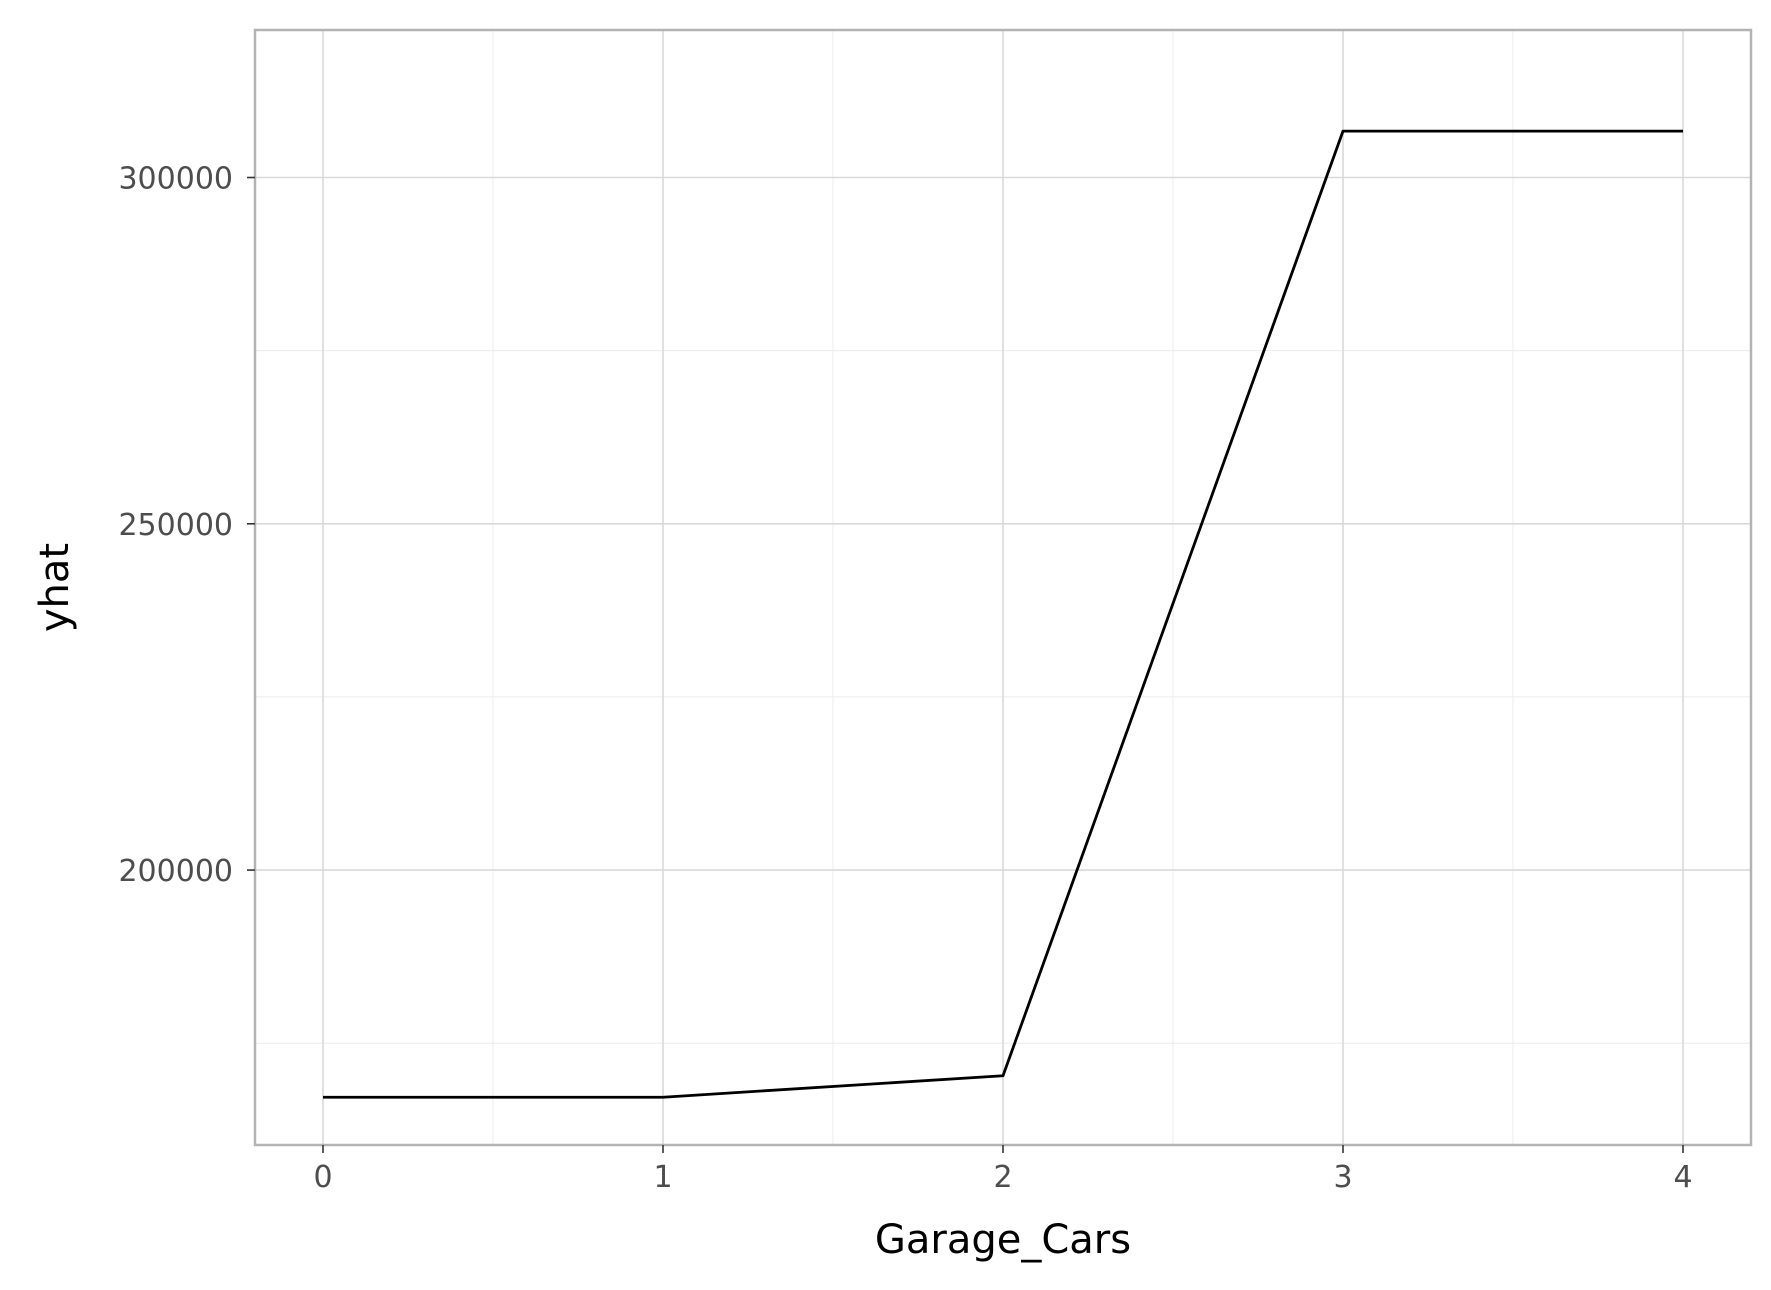 The width and height of the screenshot is (1771, 1290). Describe the element at coordinates (1003, 1240) in the screenshot. I see `x-axis-title: Garage_Cars` at that location.